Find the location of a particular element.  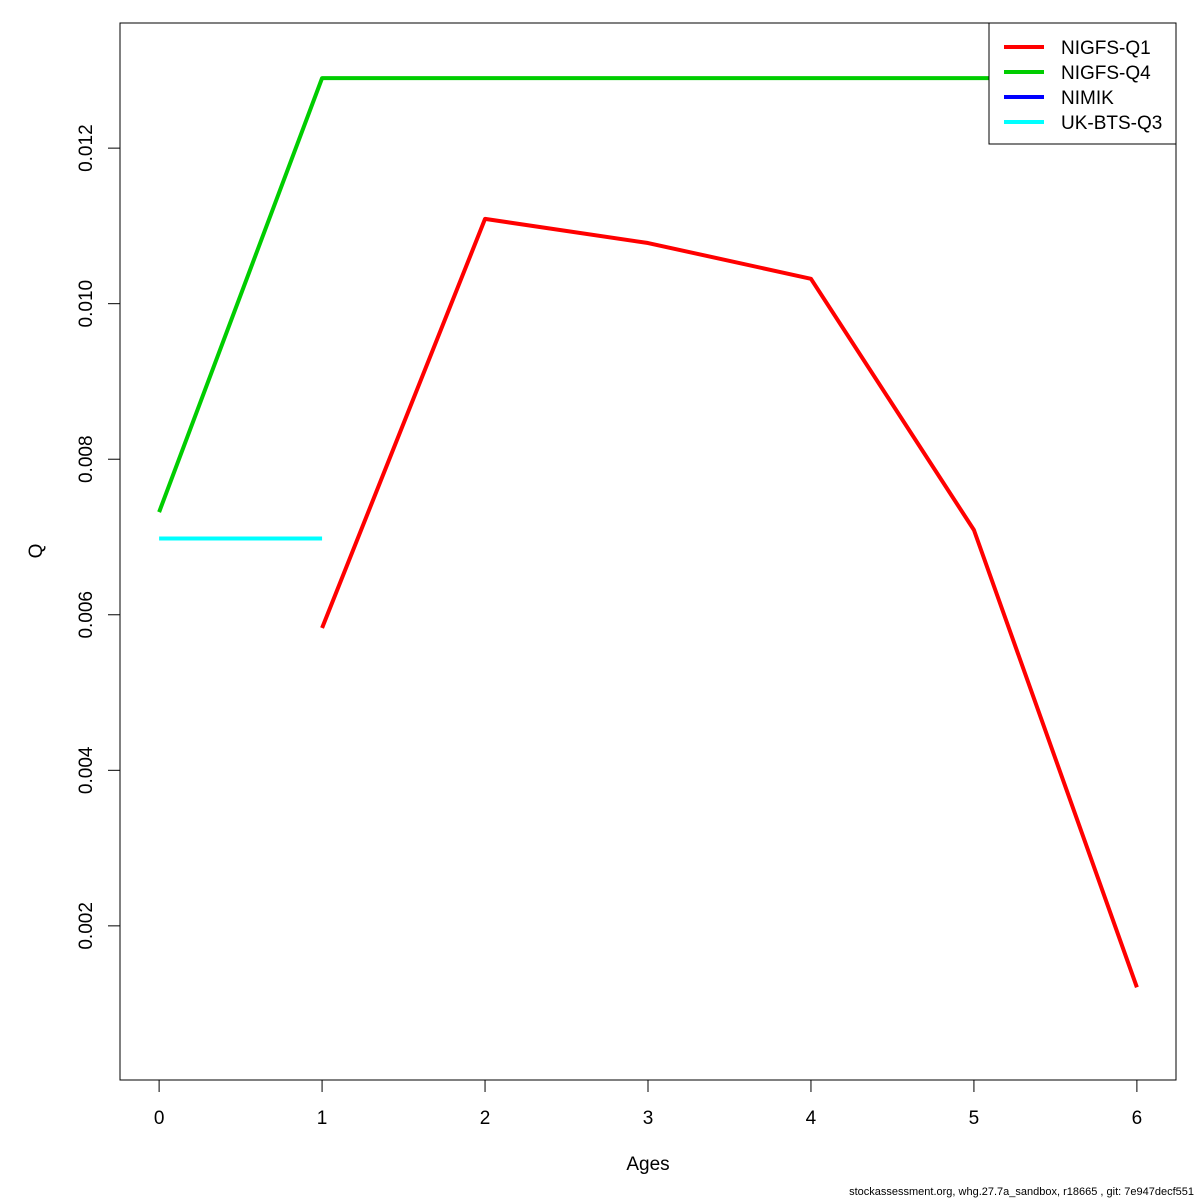

x-tick-label: 5 is located at coordinates (974, 1118).